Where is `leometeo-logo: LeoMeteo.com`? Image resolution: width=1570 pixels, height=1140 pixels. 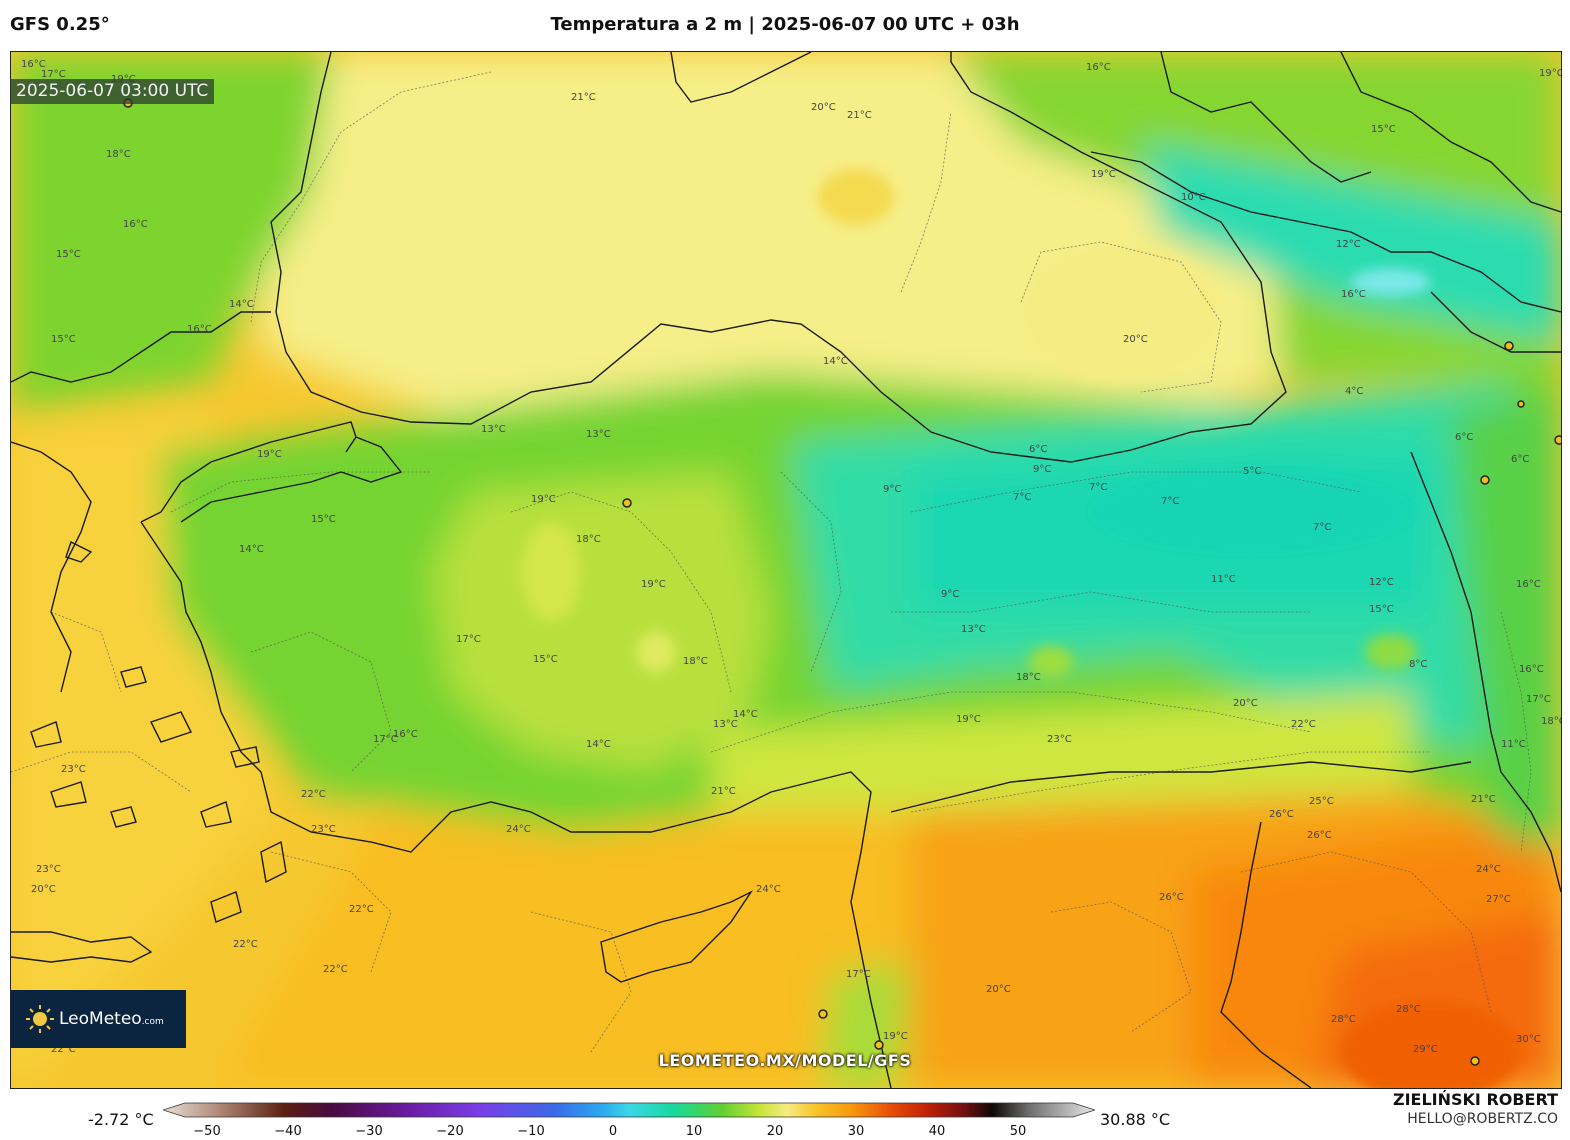 leometeo-logo: LeoMeteo.com is located at coordinates (98, 1019).